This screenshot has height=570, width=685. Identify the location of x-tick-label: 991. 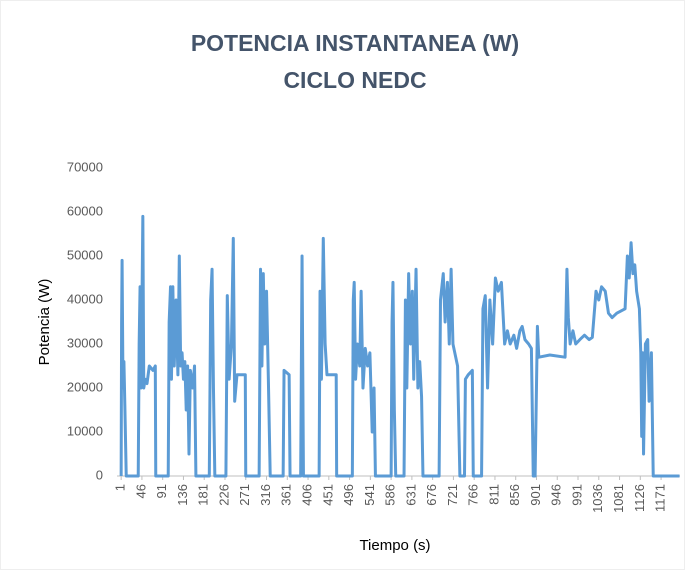
(576, 495).